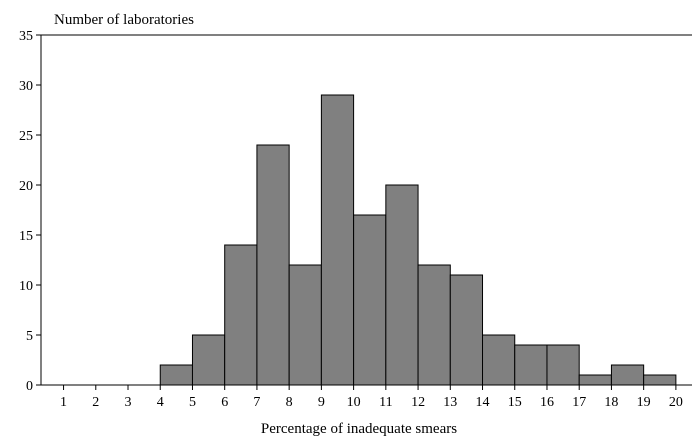  Describe the element at coordinates (29, 386) in the screenshot. I see `y-tick-label: 0` at that location.